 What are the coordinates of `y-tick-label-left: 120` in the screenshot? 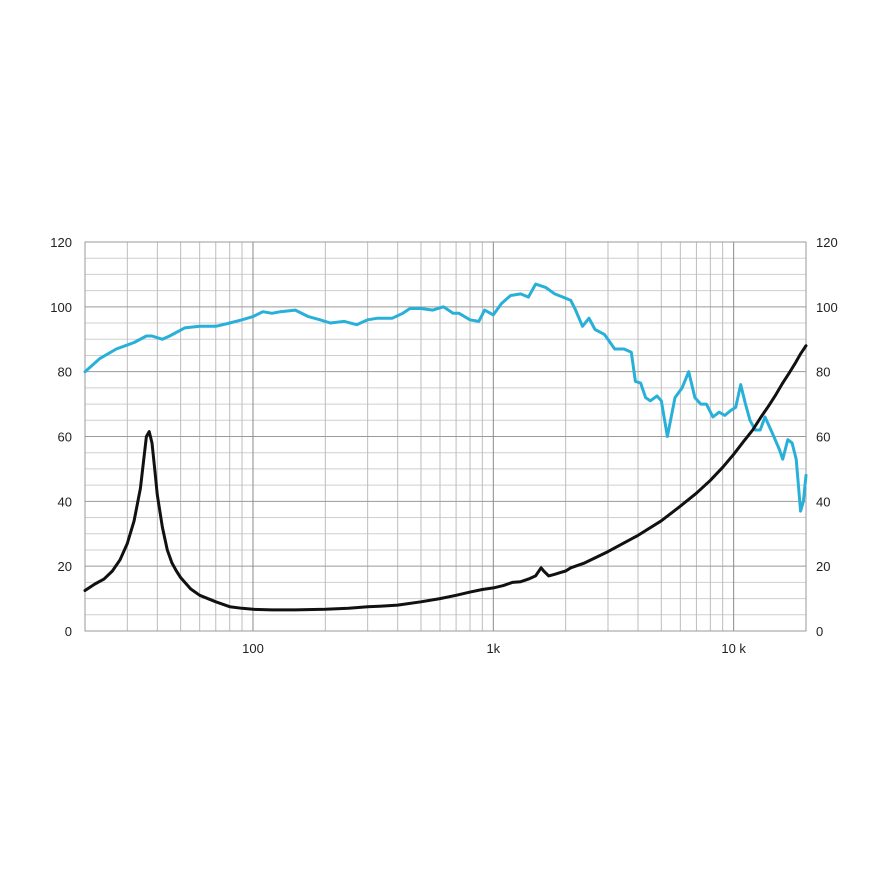 It's located at (61, 242).